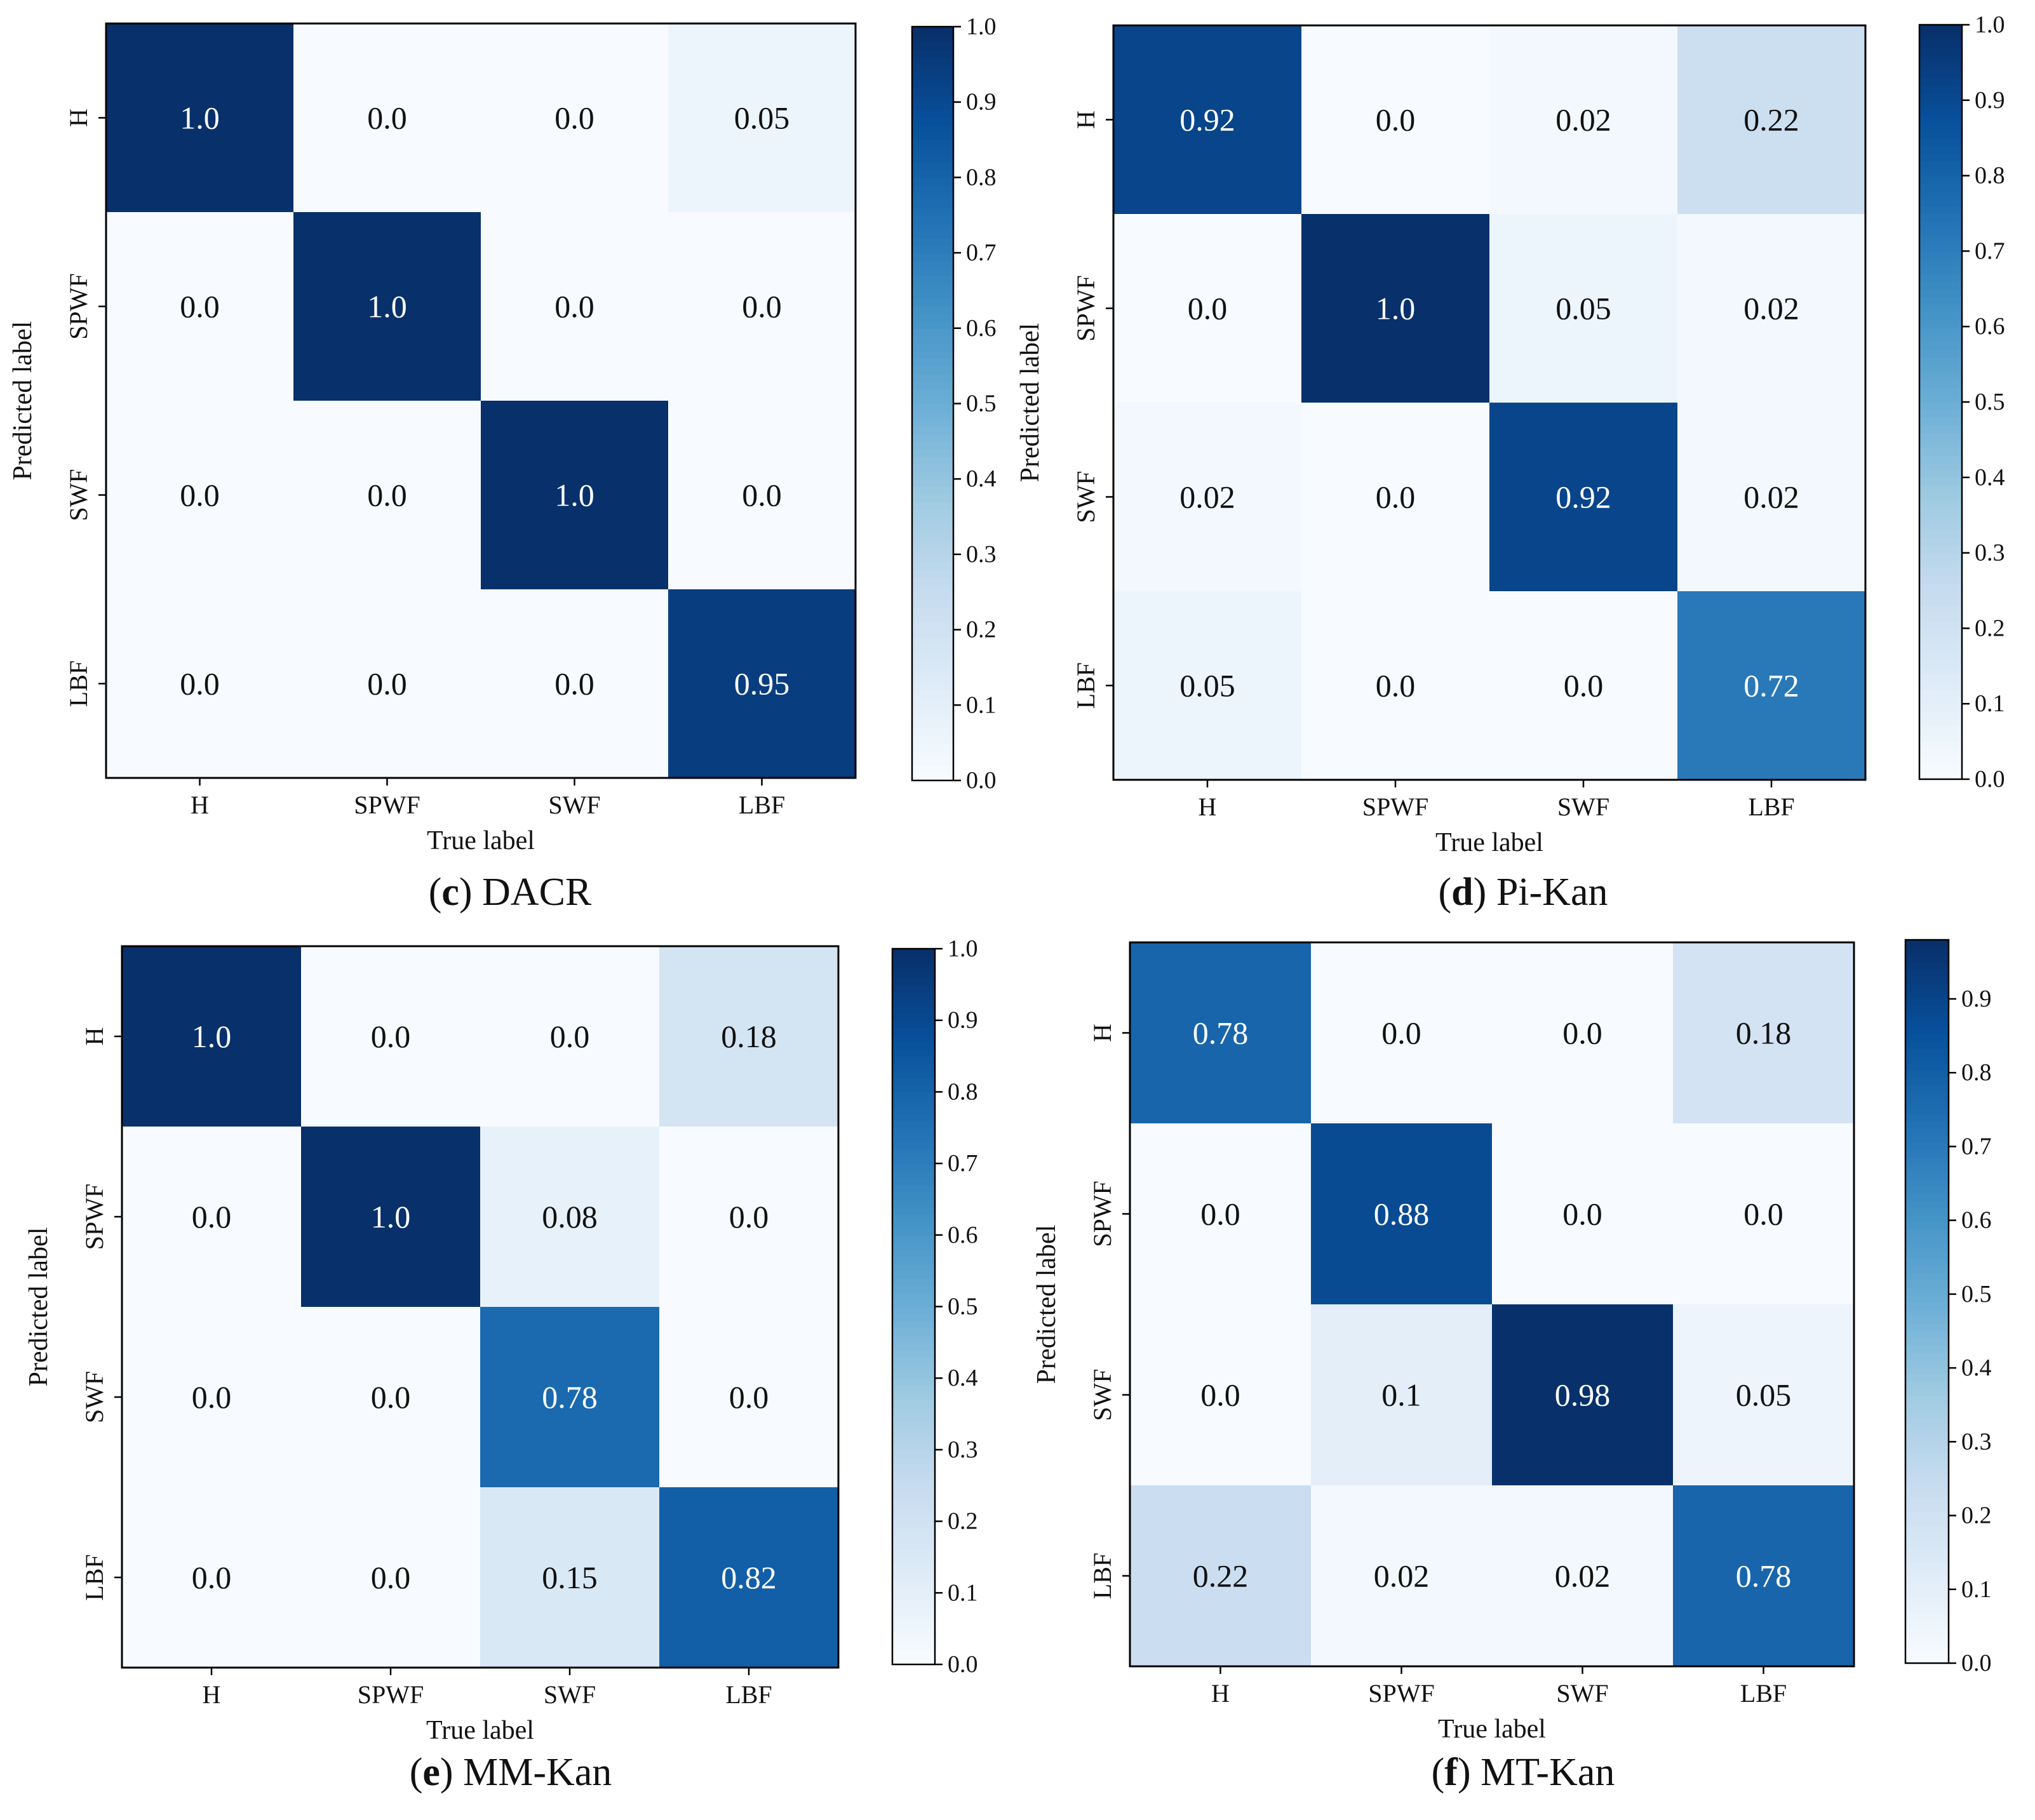 This screenshot has width=2035, height=1820. I want to click on cell-value-label: 0.72, so click(1771, 686).